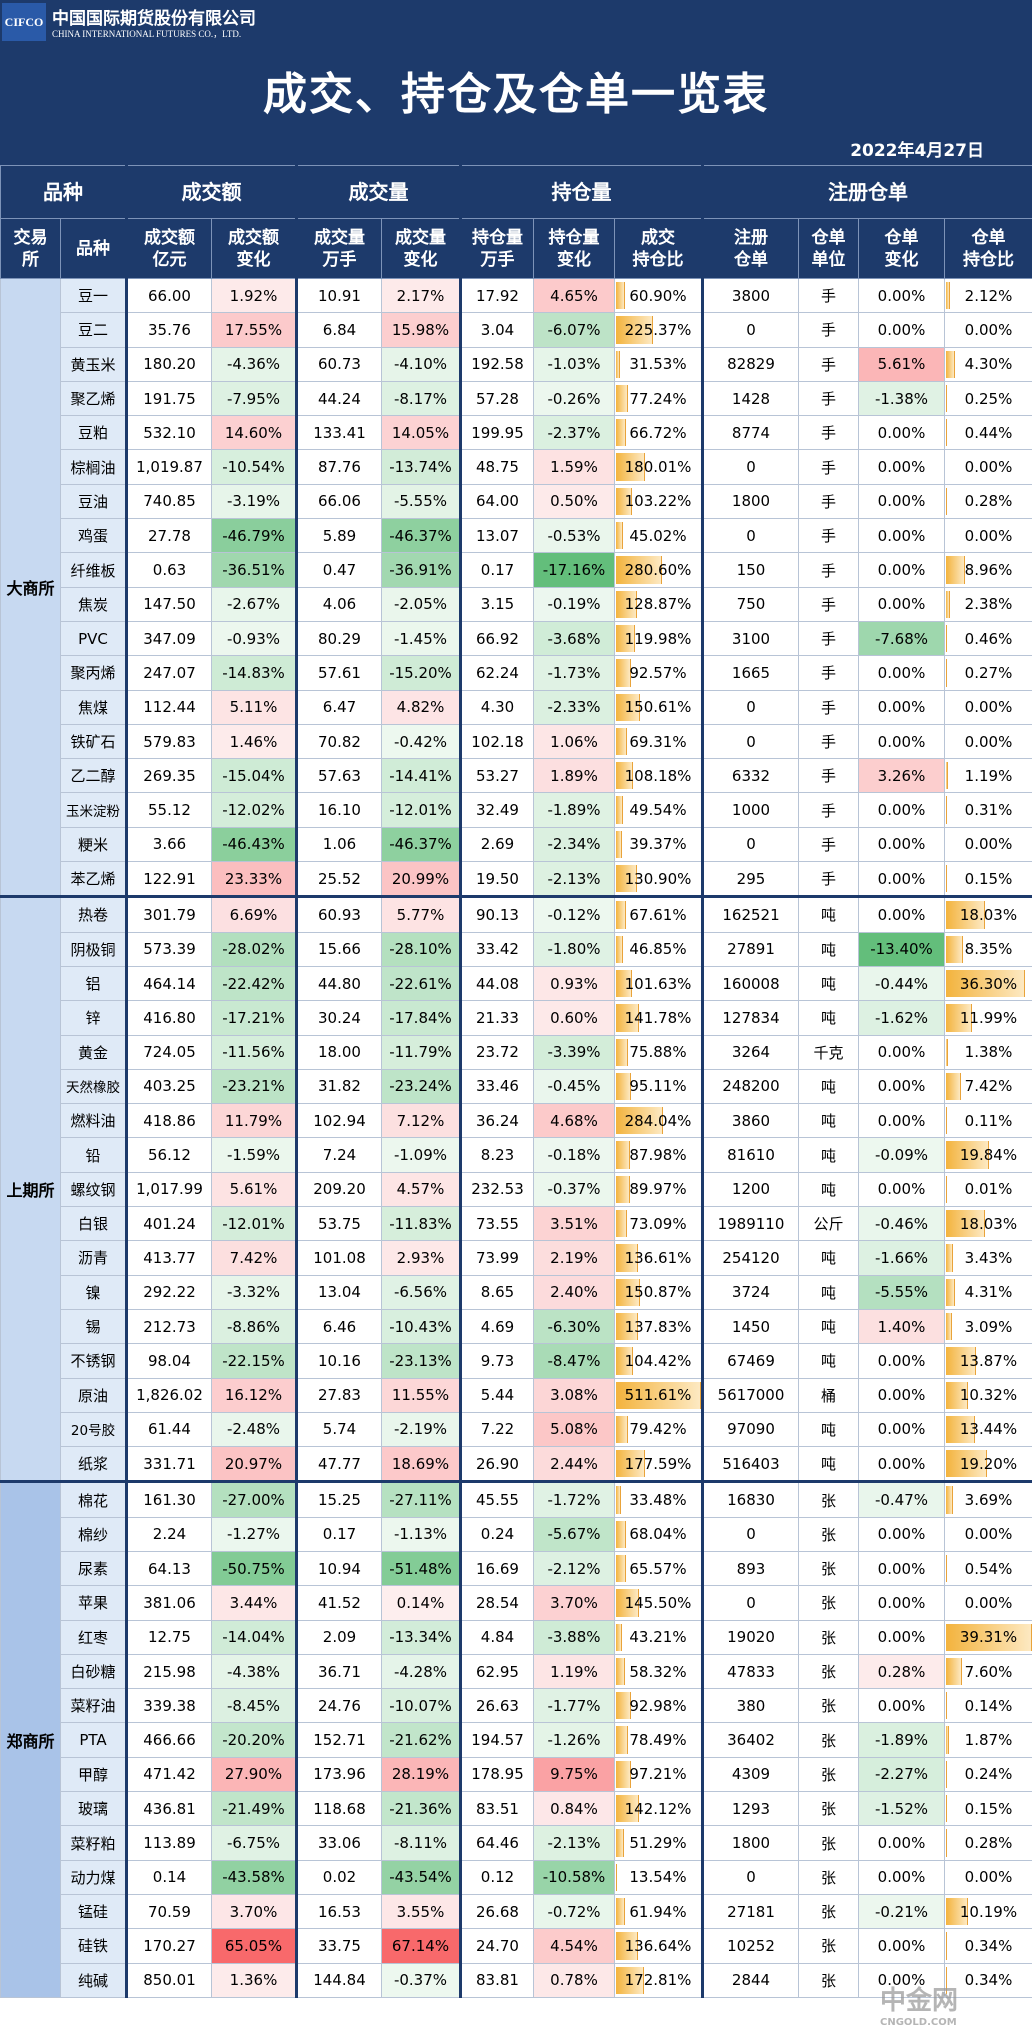 The height and width of the screenshot is (2038, 1032). I want to click on cell: 27.90%, so click(254, 1774).